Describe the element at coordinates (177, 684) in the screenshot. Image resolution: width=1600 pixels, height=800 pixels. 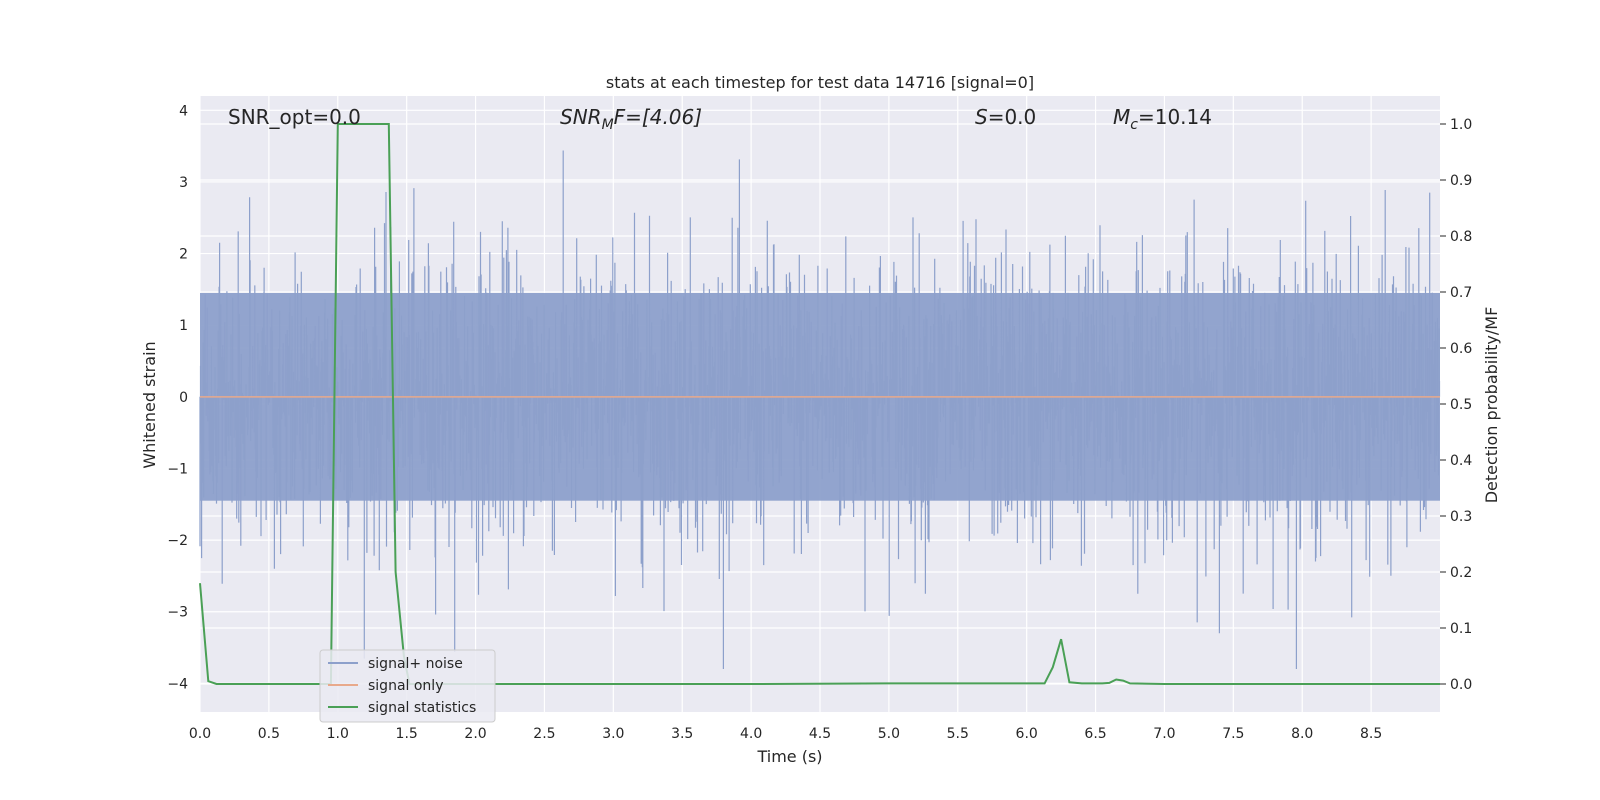
I see `y-left-tick-label: −4` at that location.